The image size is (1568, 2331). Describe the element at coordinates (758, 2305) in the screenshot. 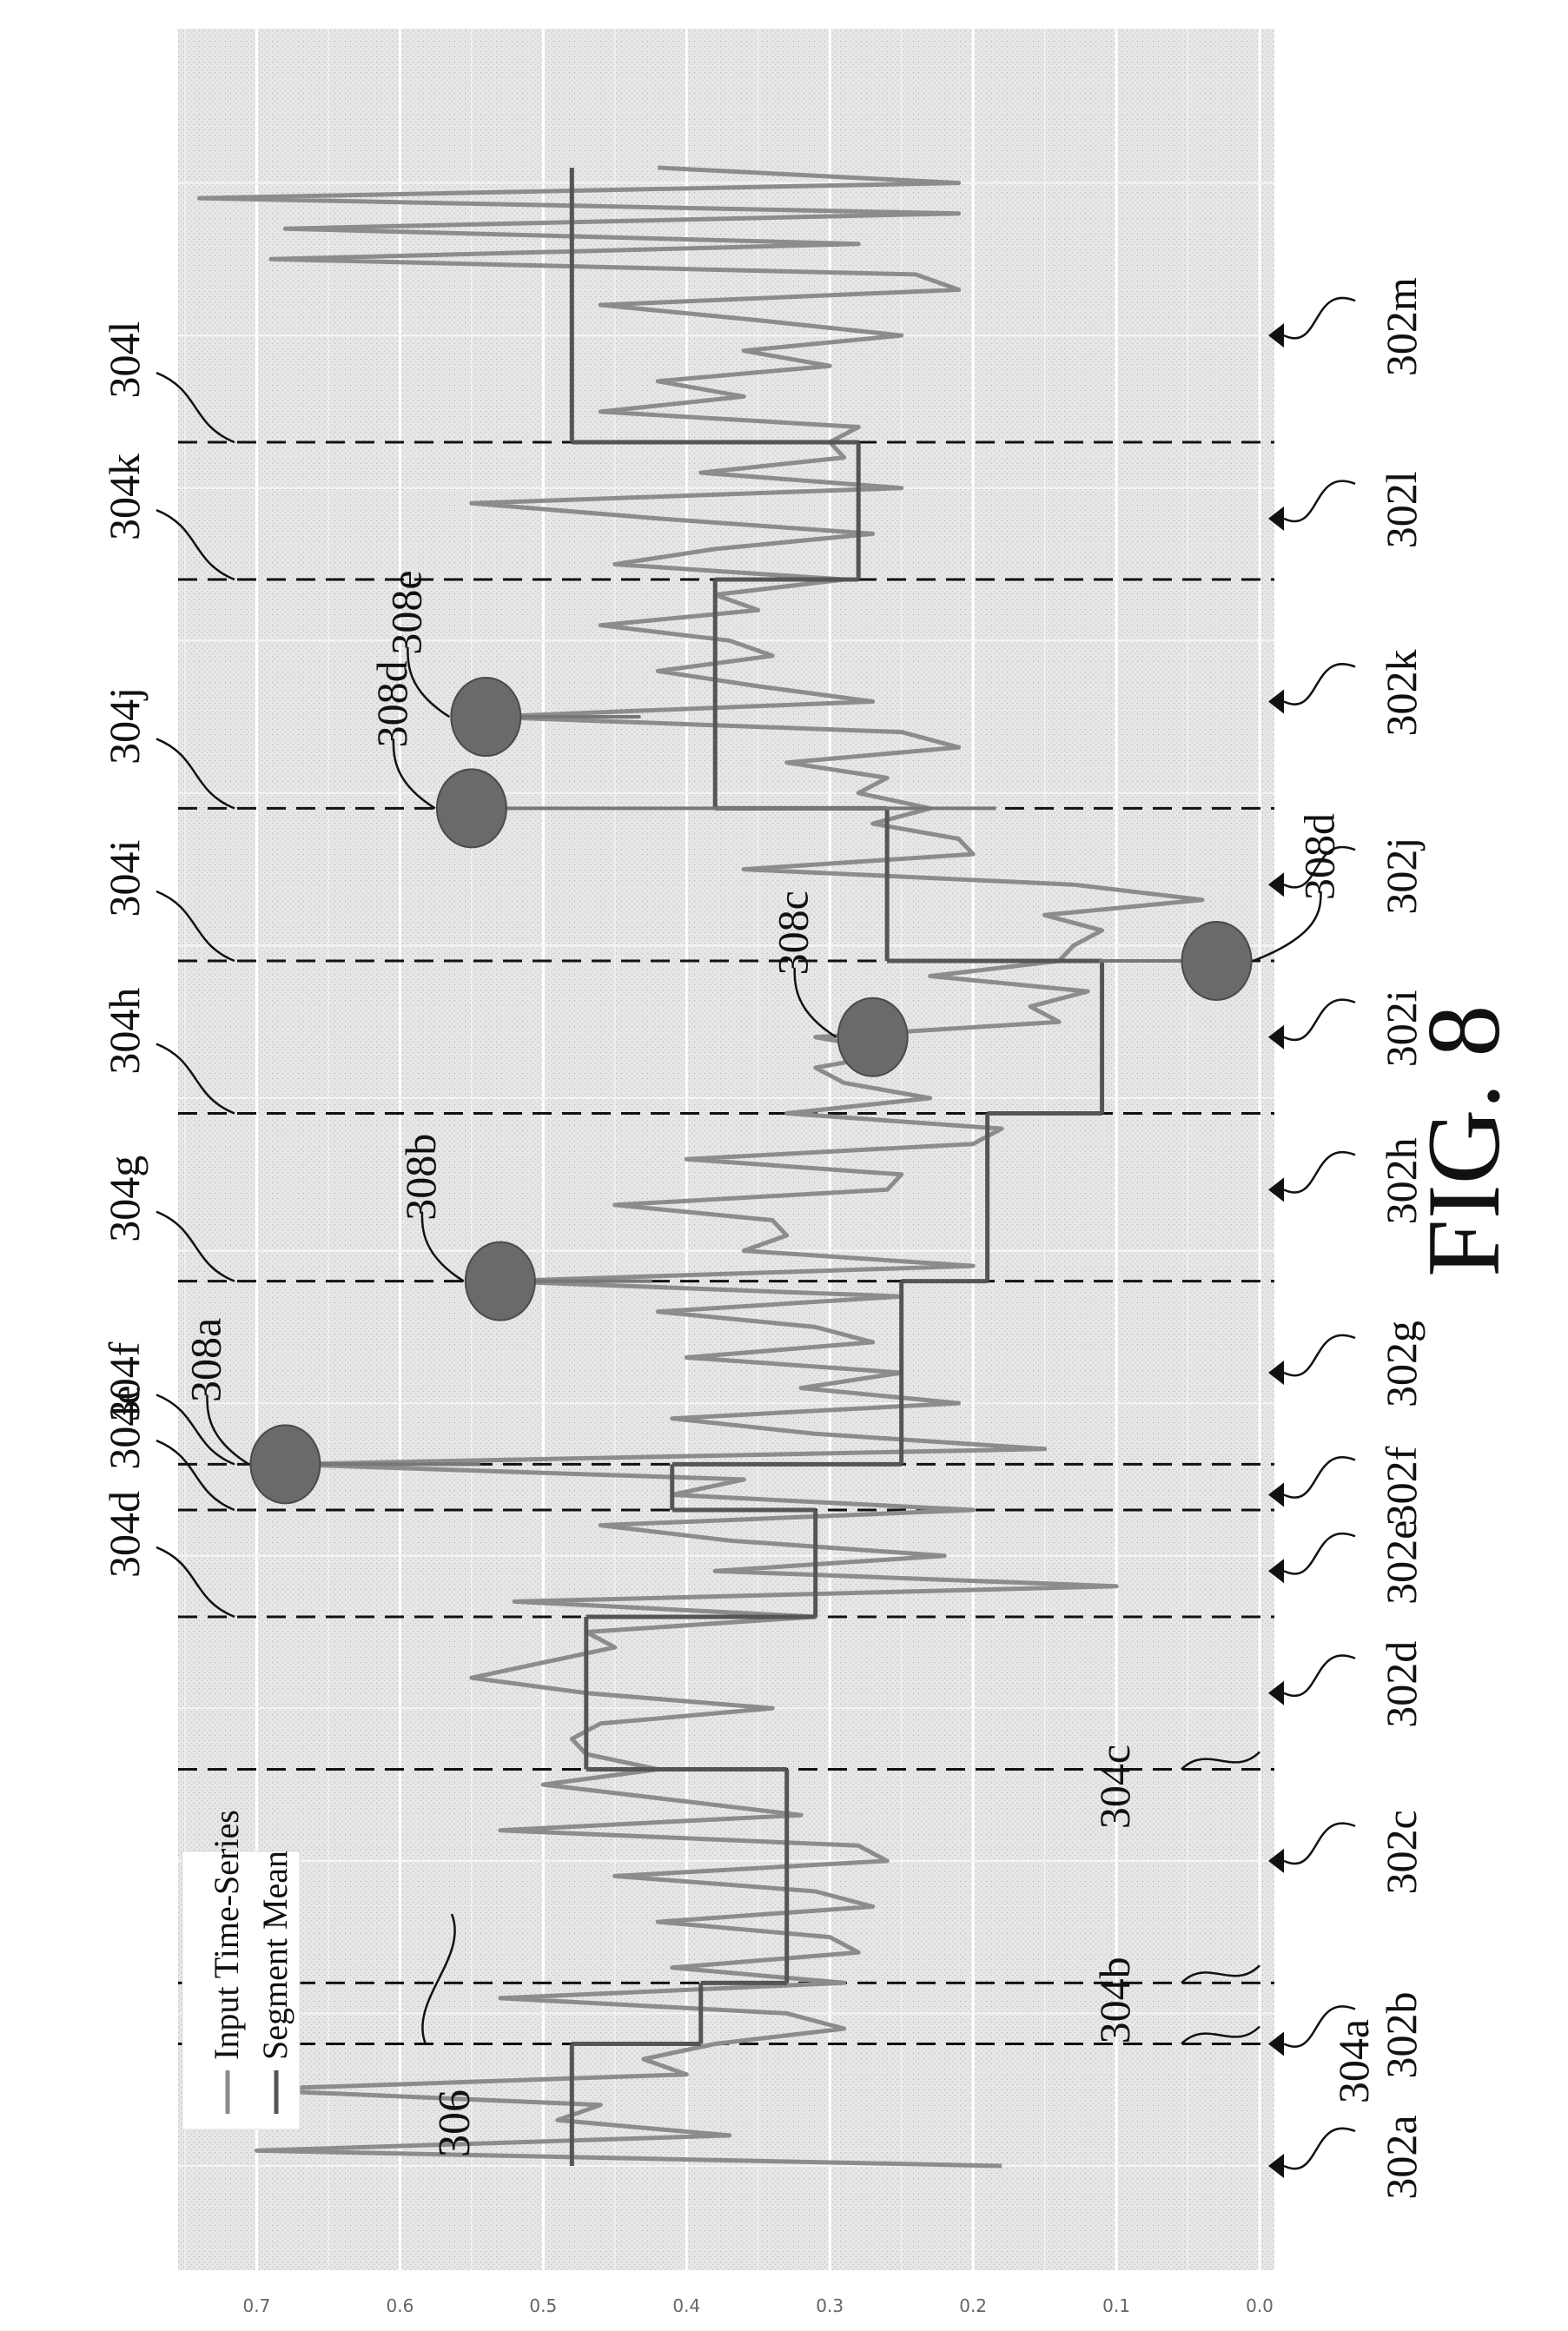

I see `y-tick-labels: 0.7 0.6 0.5 0.4 0.3 0.2 0.1 0.0` at that location.